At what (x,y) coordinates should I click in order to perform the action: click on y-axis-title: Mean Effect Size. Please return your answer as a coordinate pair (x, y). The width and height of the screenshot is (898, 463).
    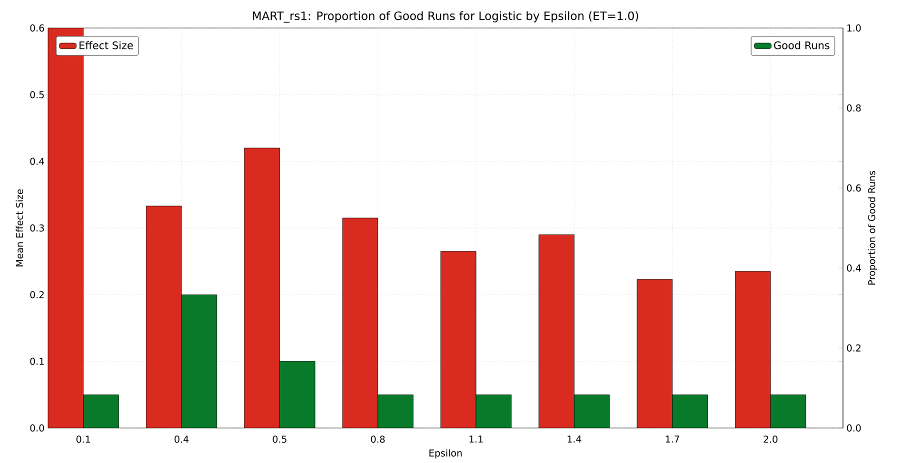
    Looking at the image, I should click on (20, 227).